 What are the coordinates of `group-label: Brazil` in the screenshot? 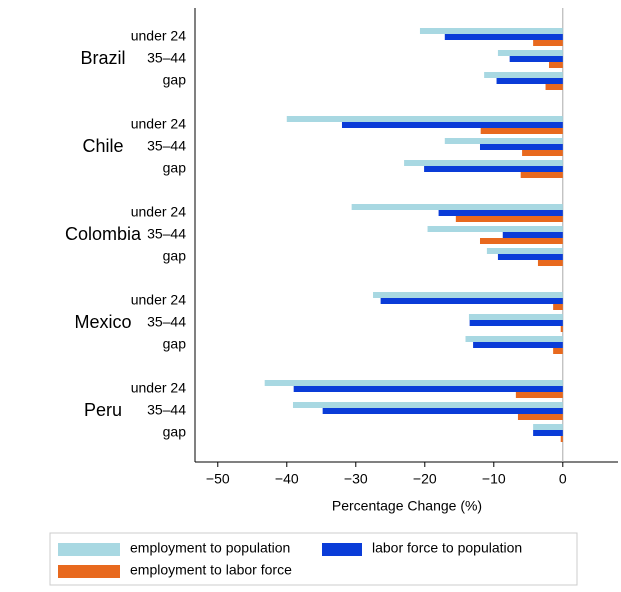 It's located at (102, 58).